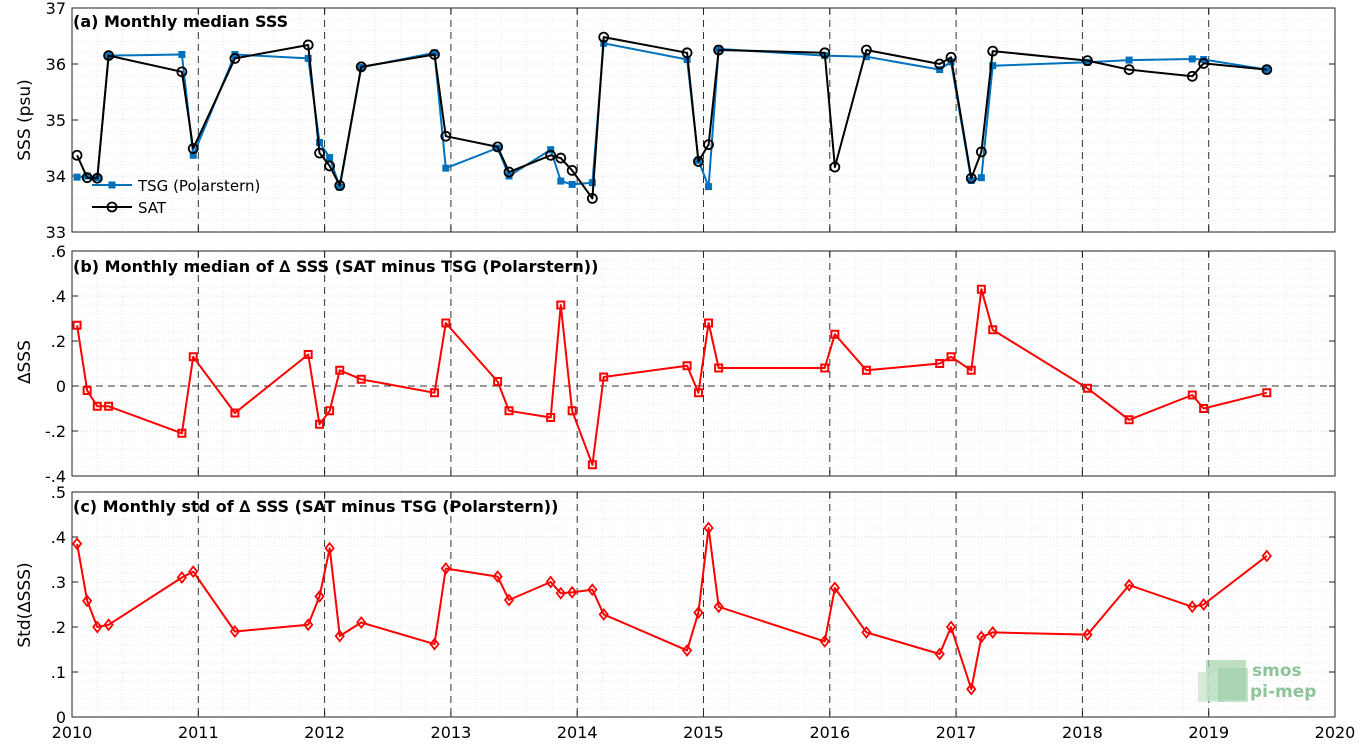 This screenshot has height=745, width=1360. I want to click on logo-text-pi-mep: pi-mep, so click(1283, 692).